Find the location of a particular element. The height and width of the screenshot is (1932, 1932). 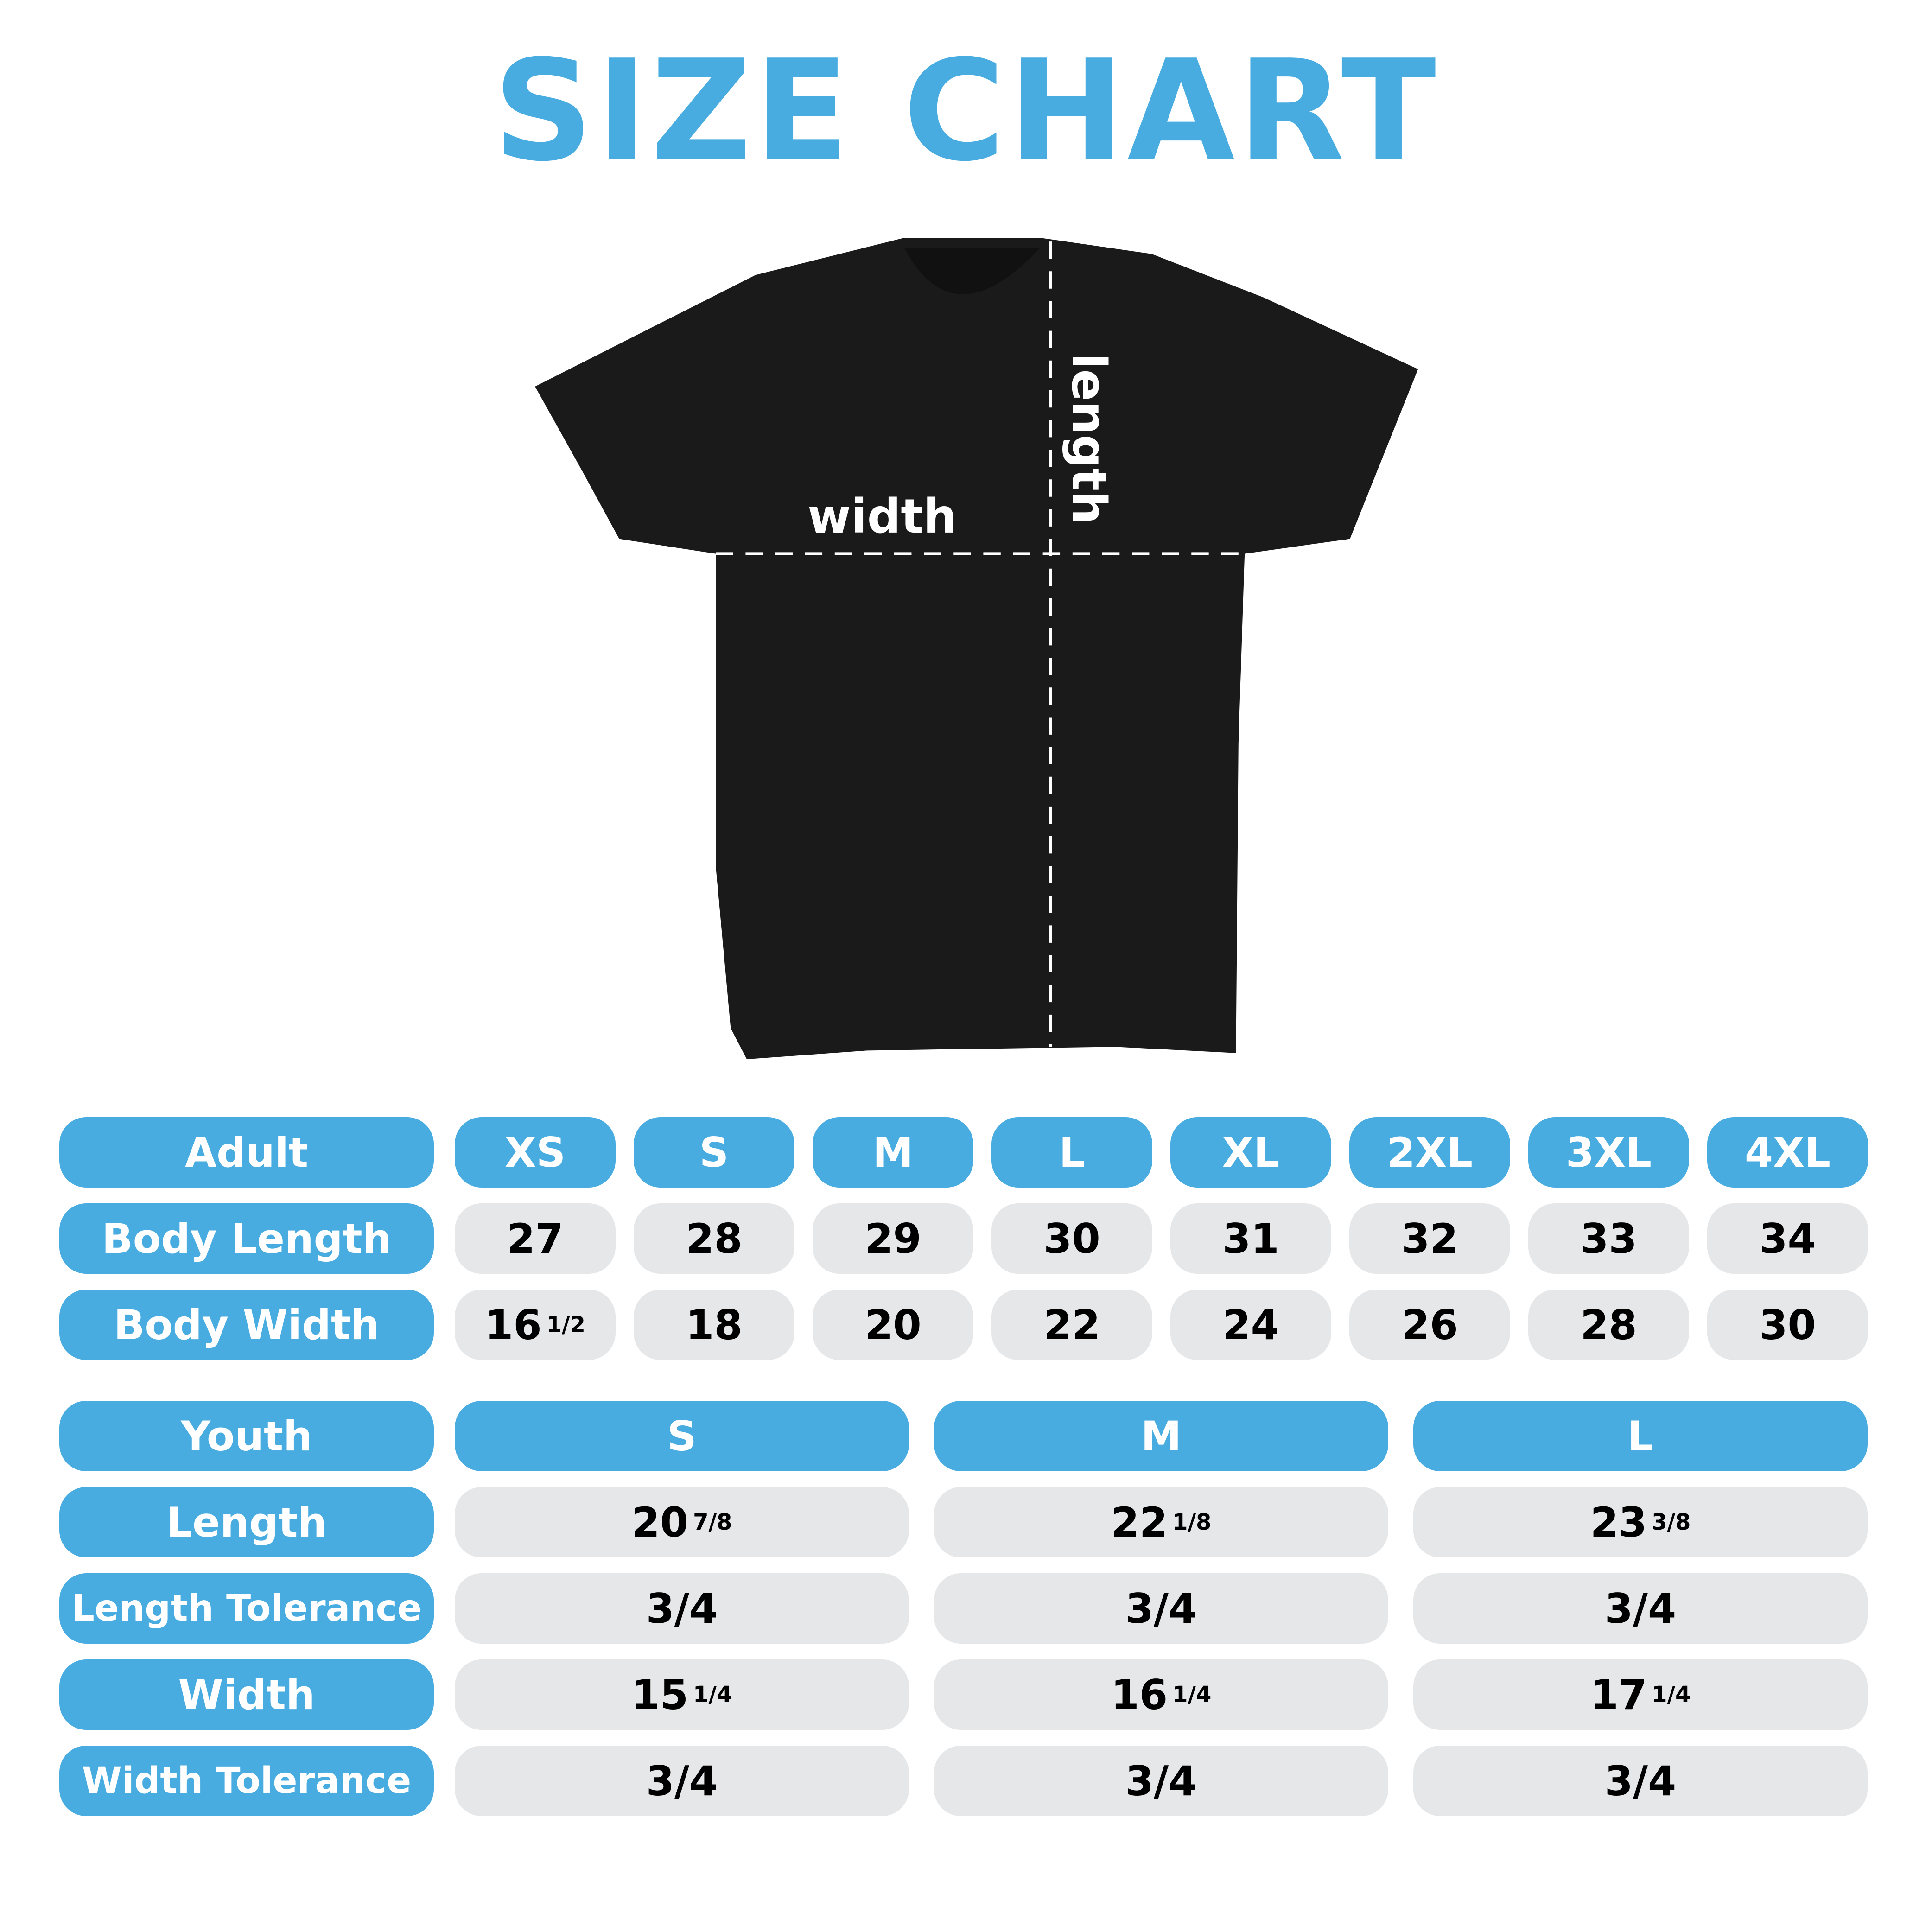

youth-row-label-text: Width is located at coordinates (246, 1695).